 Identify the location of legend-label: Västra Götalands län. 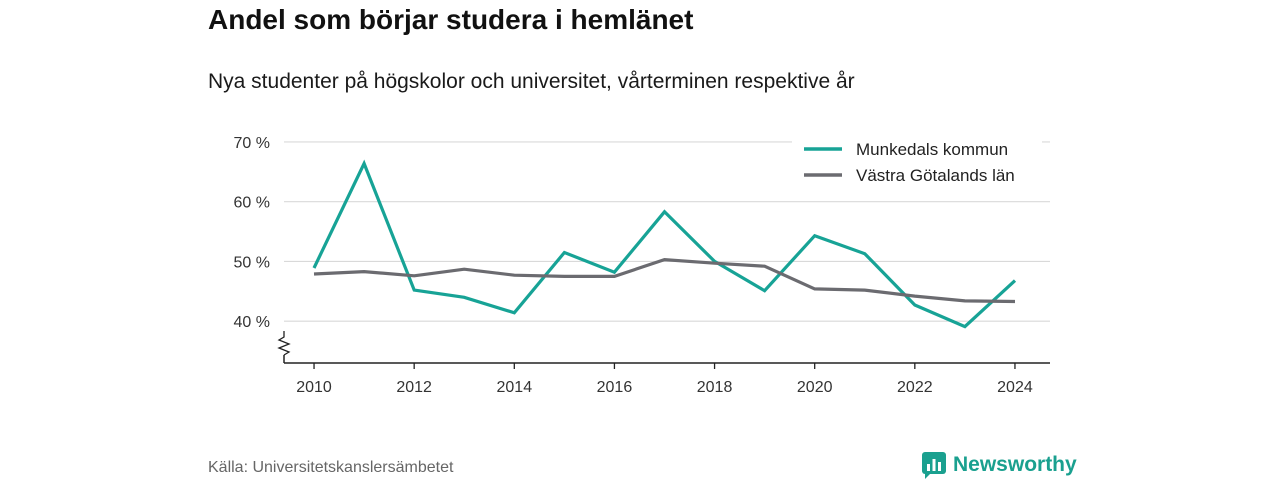
(935, 175).